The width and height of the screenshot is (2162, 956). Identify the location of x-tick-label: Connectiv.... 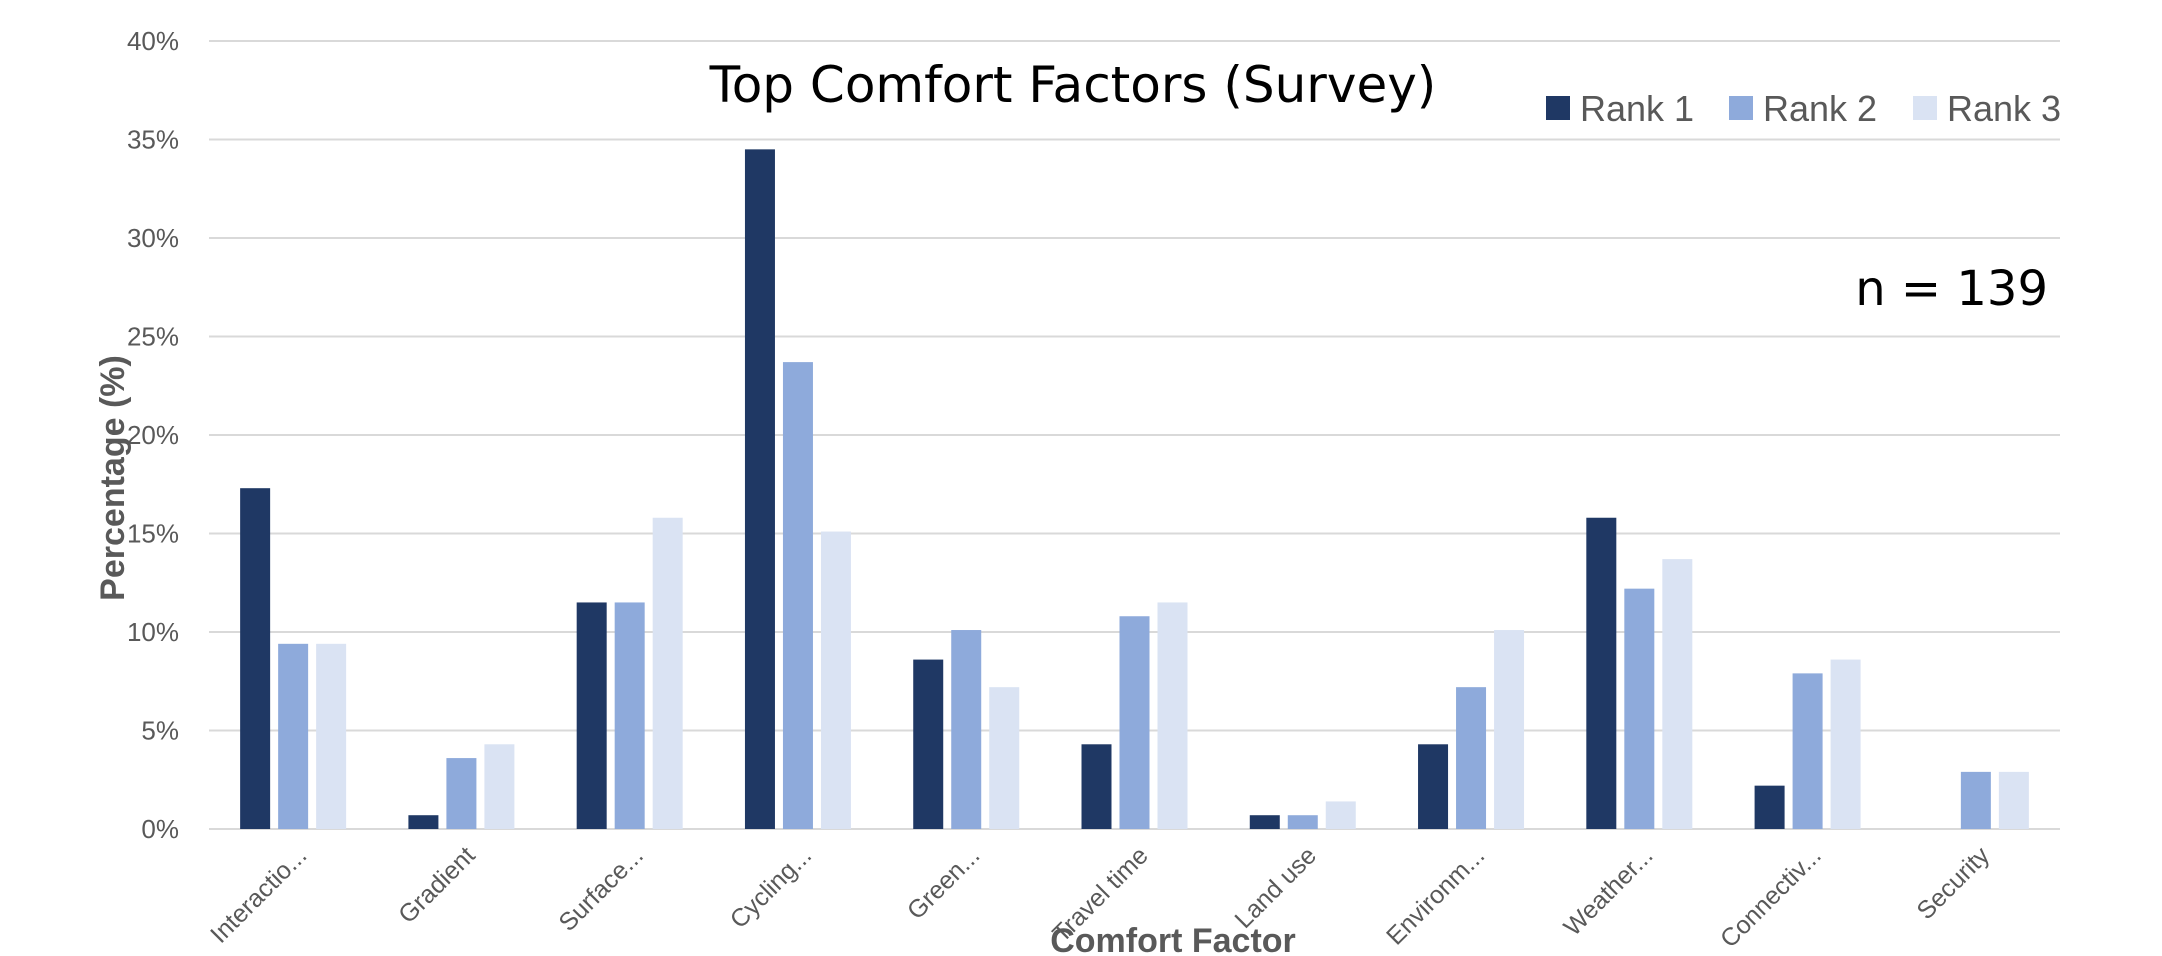
(1771, 897).